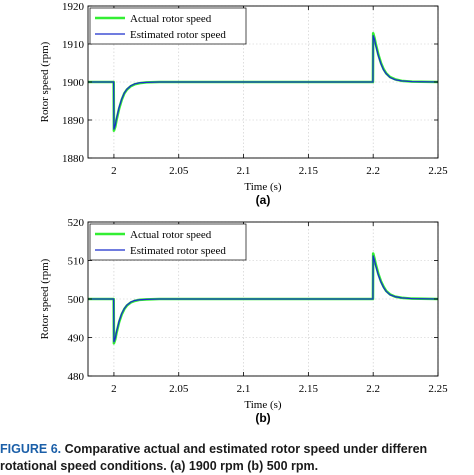 The image size is (474, 475). I want to click on y-tick-label-1: 1890, so click(73, 121).